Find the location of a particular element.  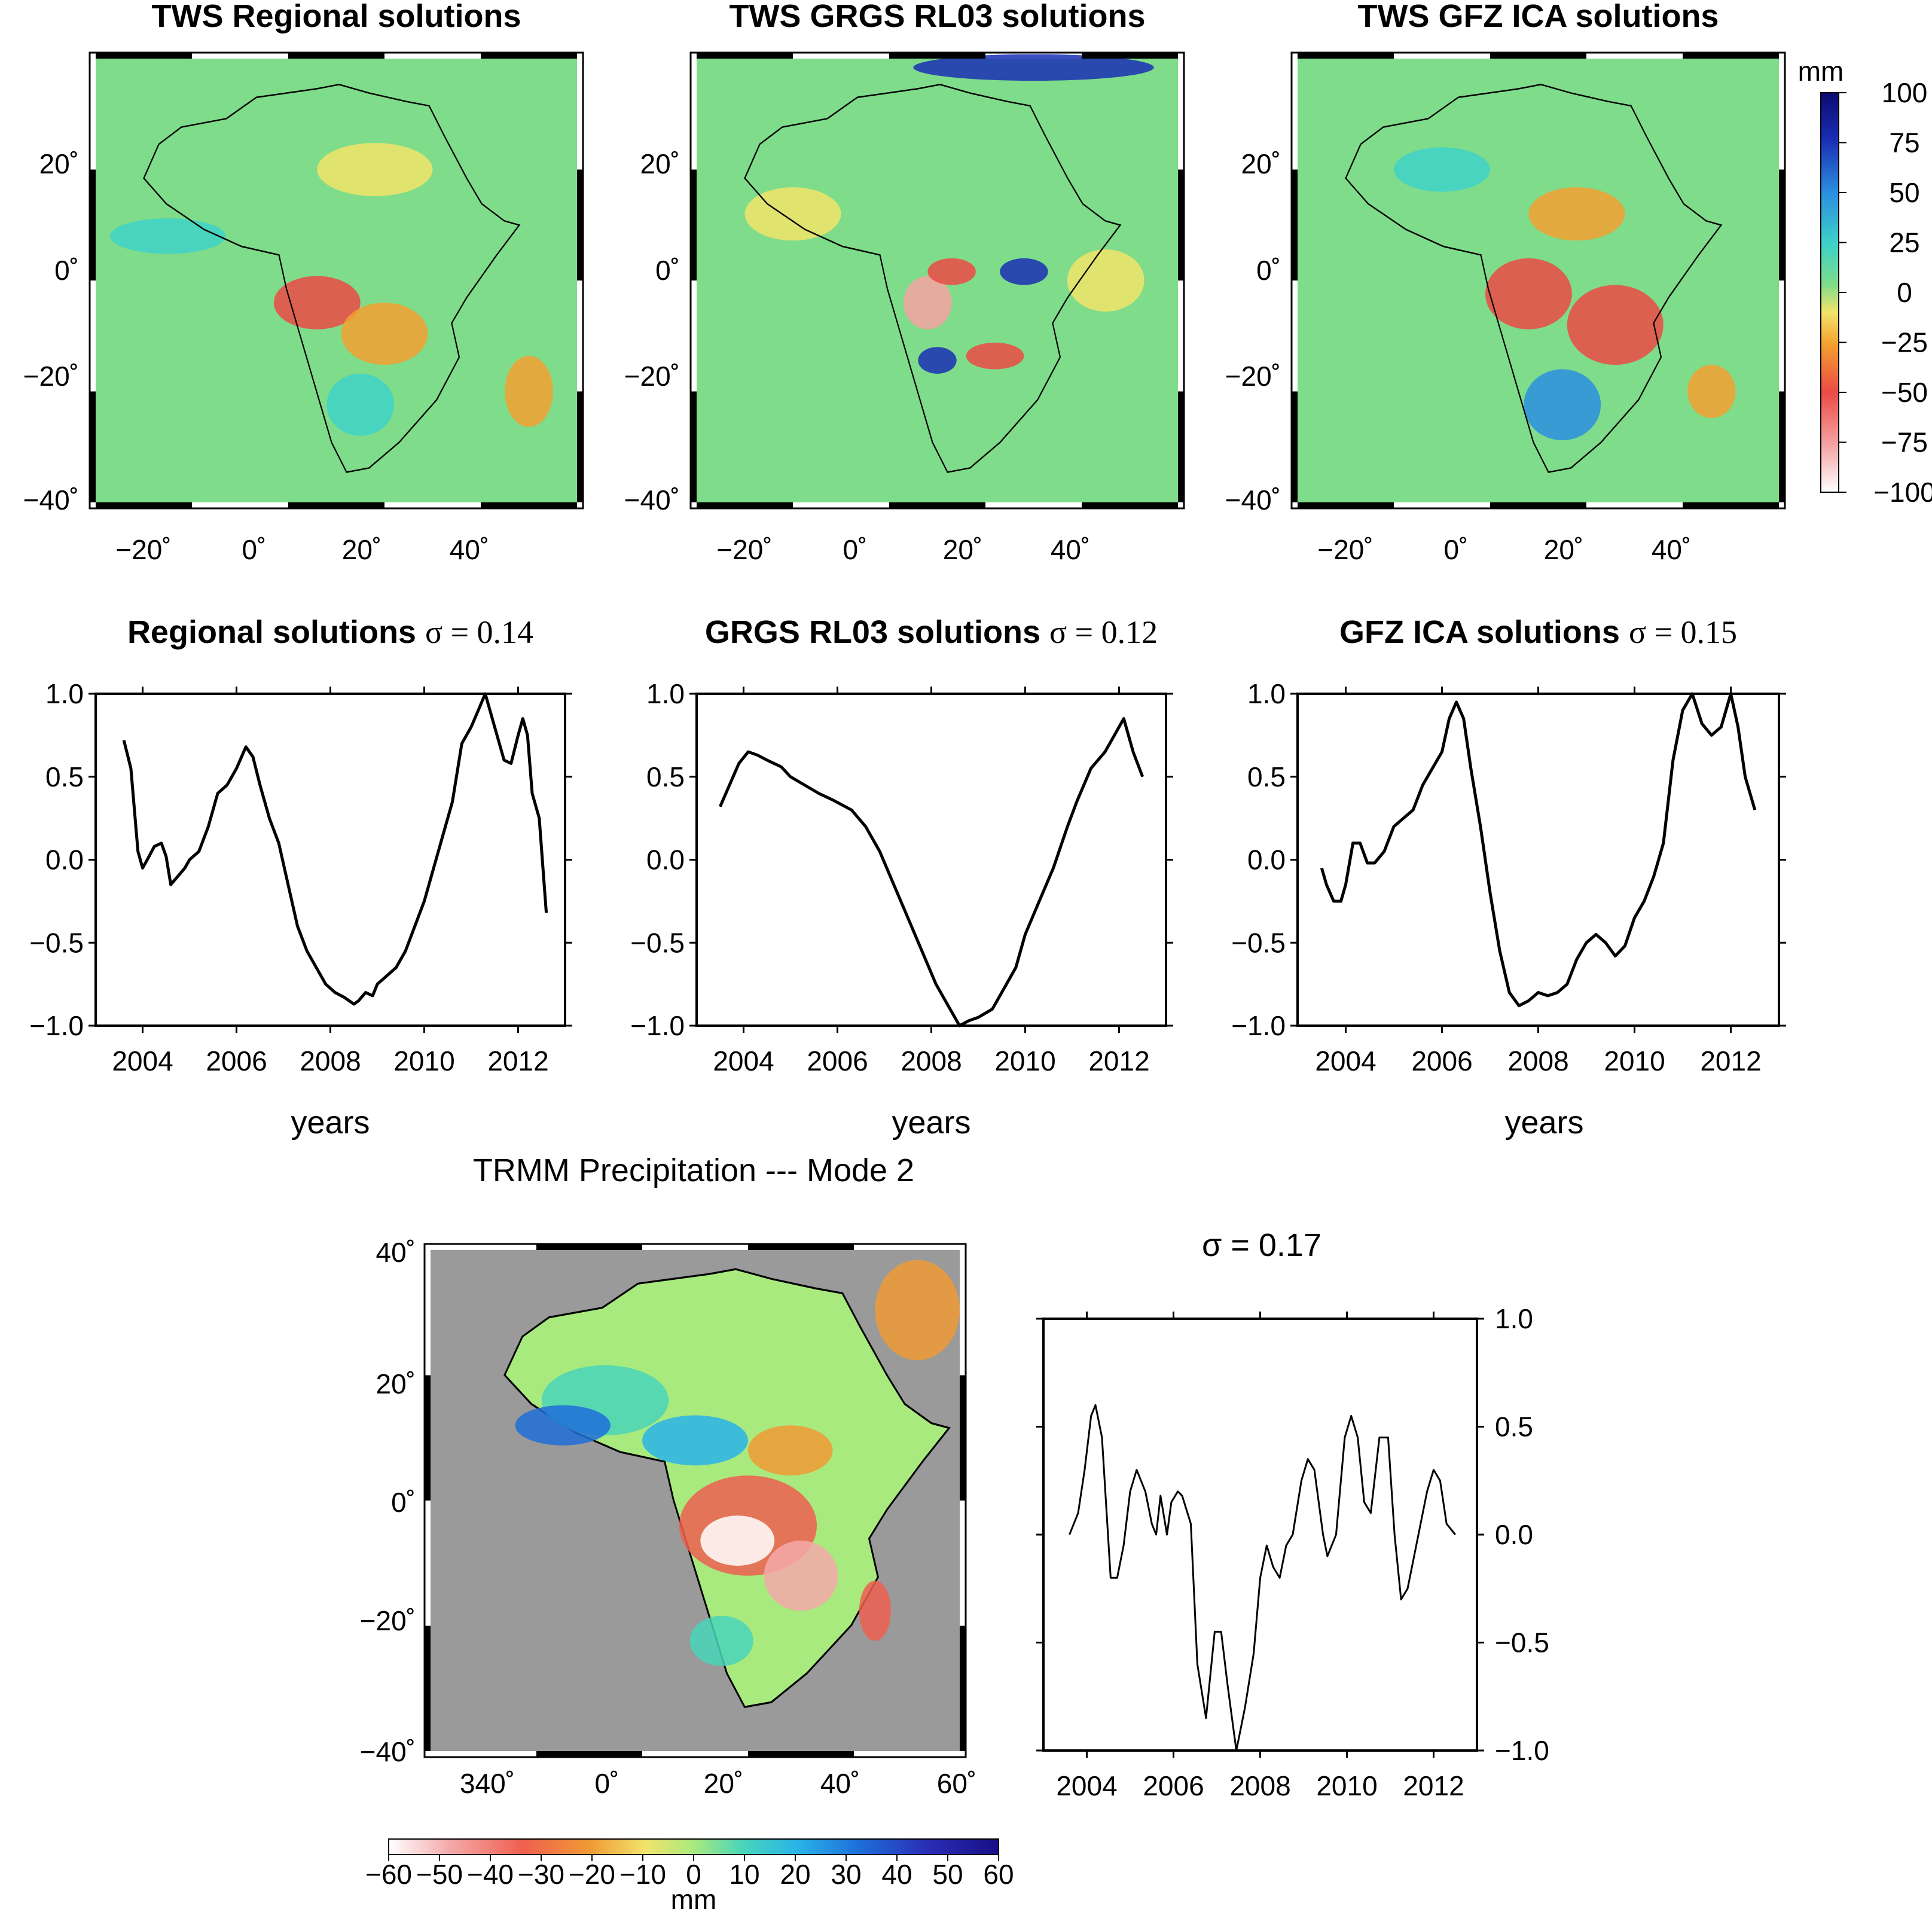

lon-tick-label: 20˚ is located at coordinates (361, 549).